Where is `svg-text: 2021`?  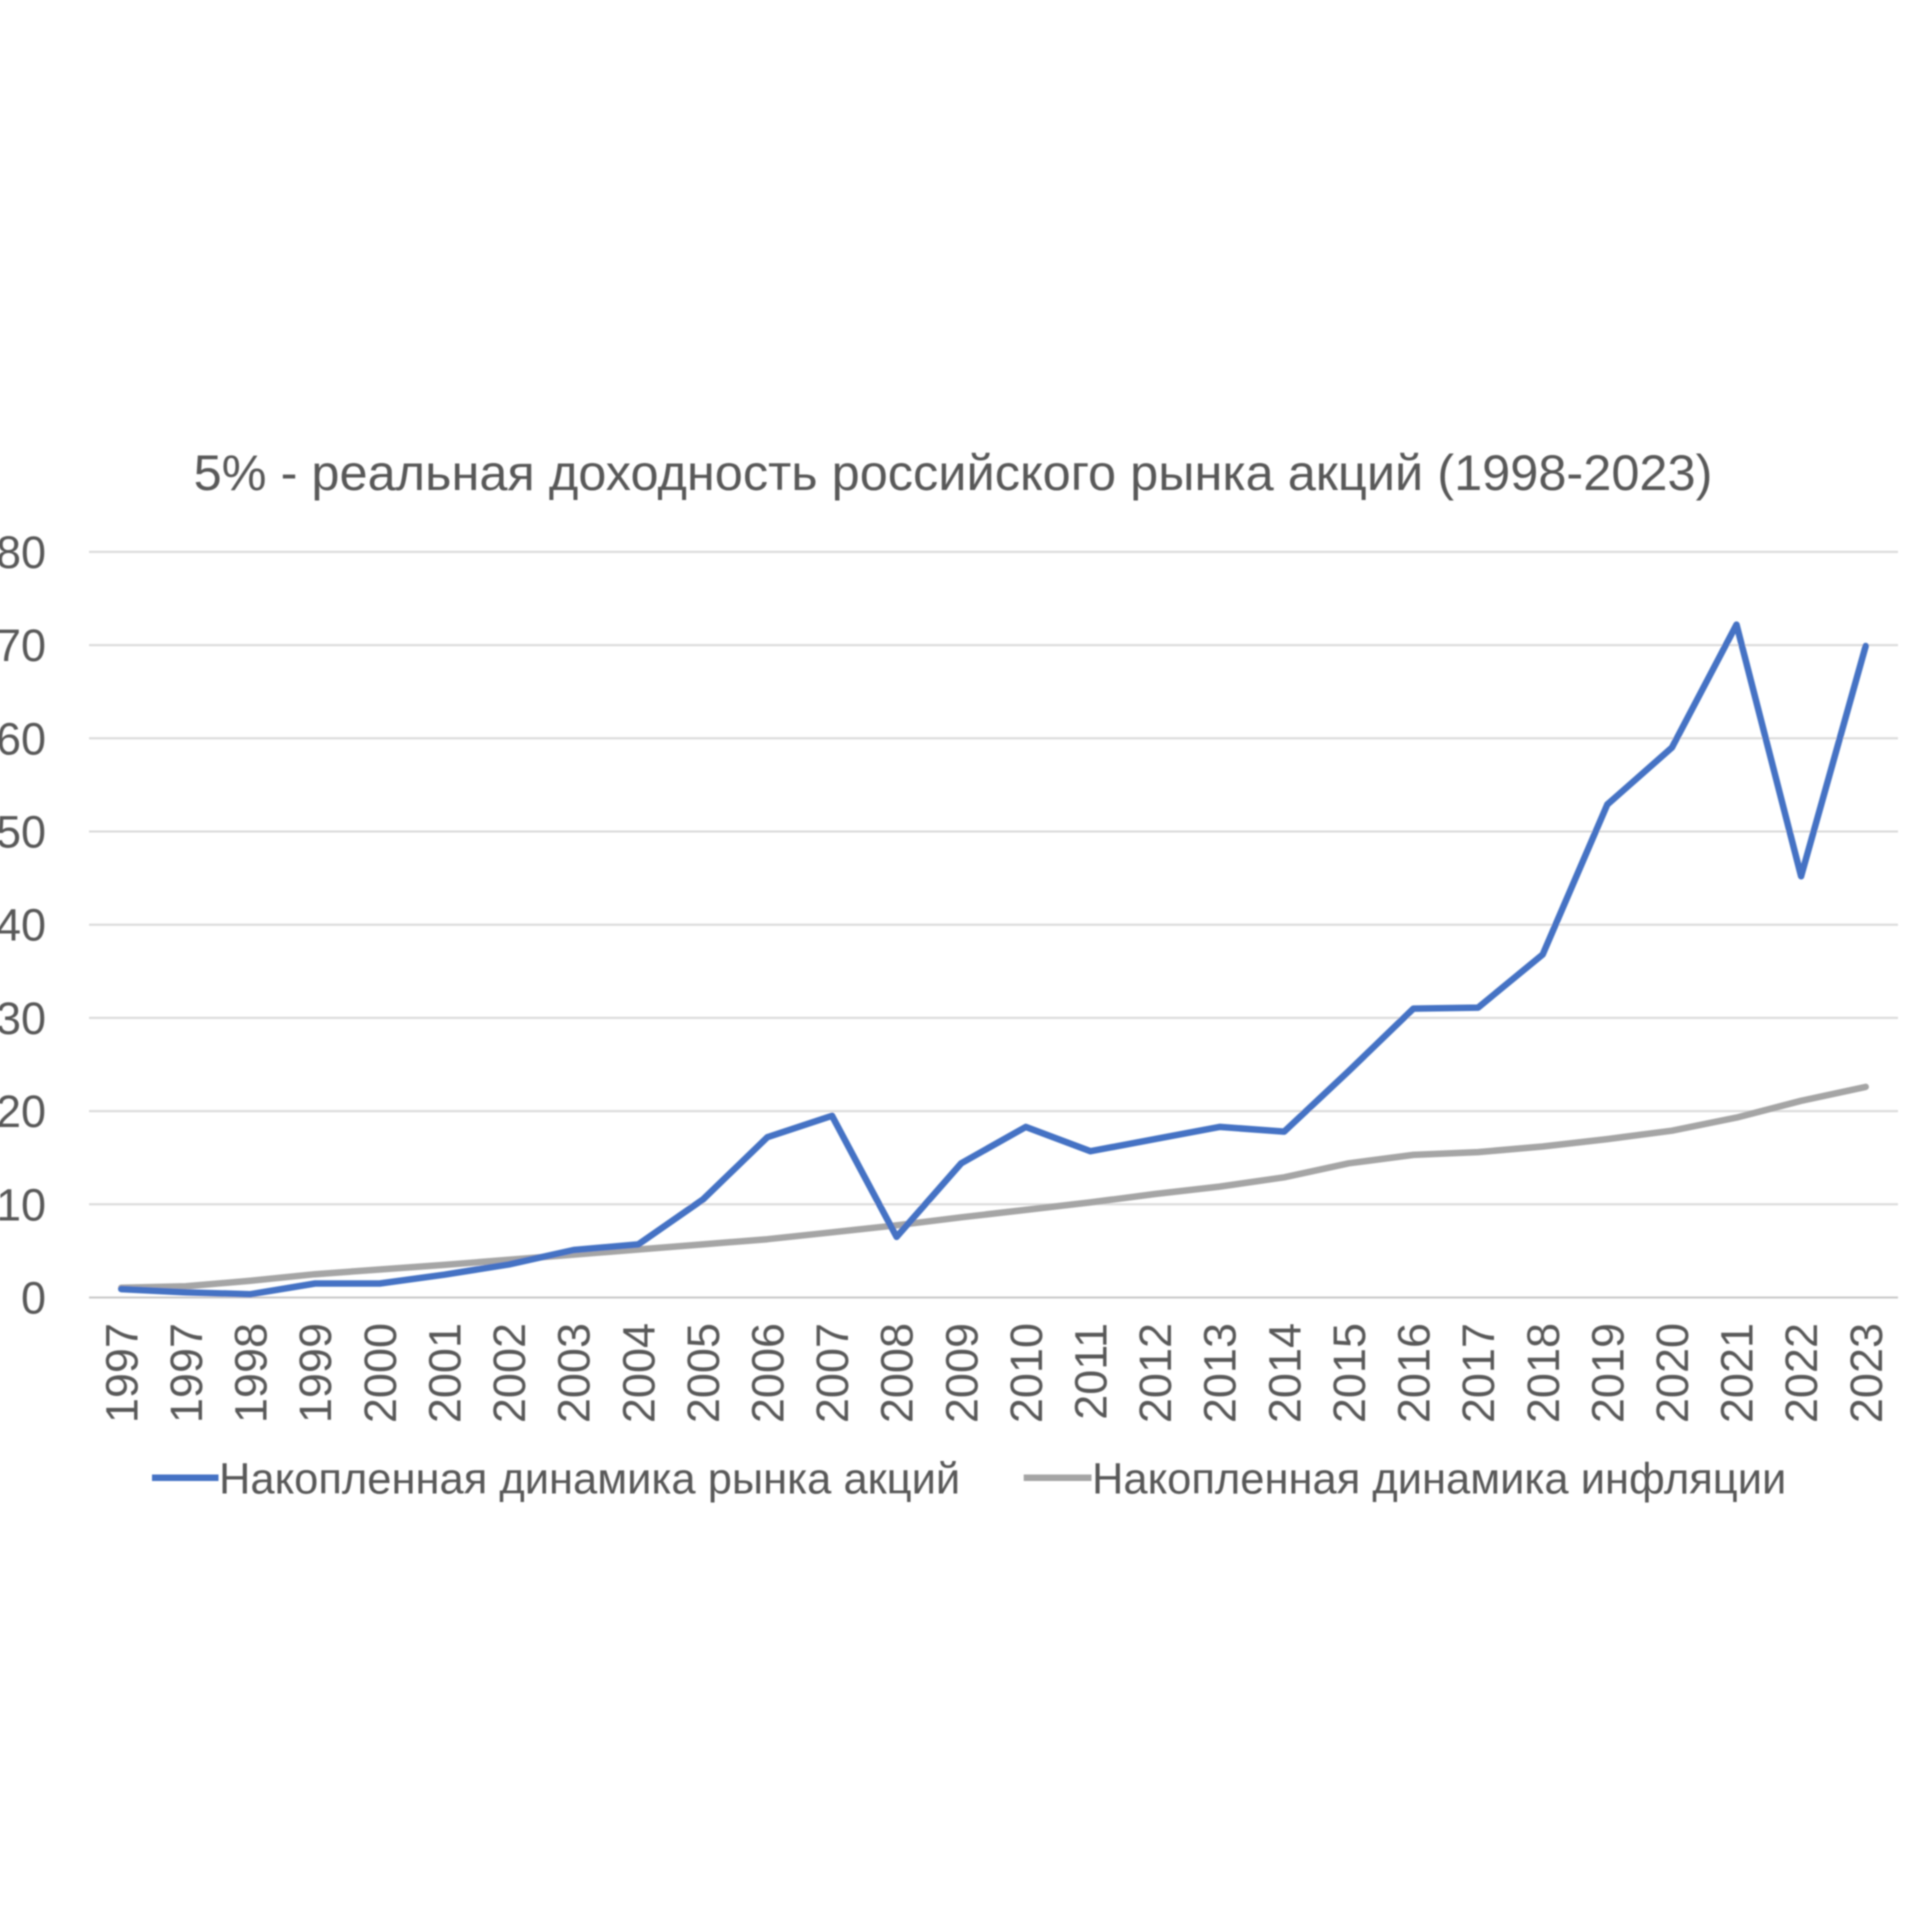
svg-text: 2021 is located at coordinates (1737, 1373).